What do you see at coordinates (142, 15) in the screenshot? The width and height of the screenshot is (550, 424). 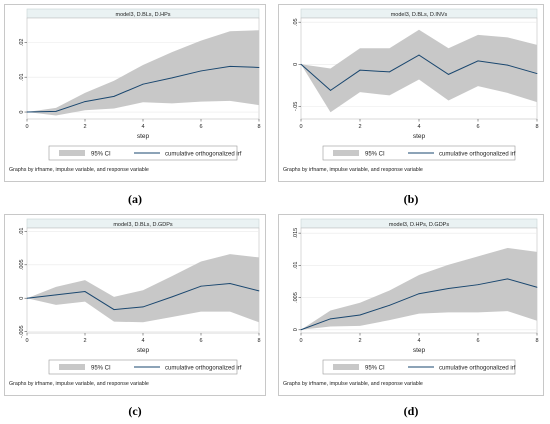 I see `chart-title: model3, D.BLs, D.HPs` at bounding box center [142, 15].